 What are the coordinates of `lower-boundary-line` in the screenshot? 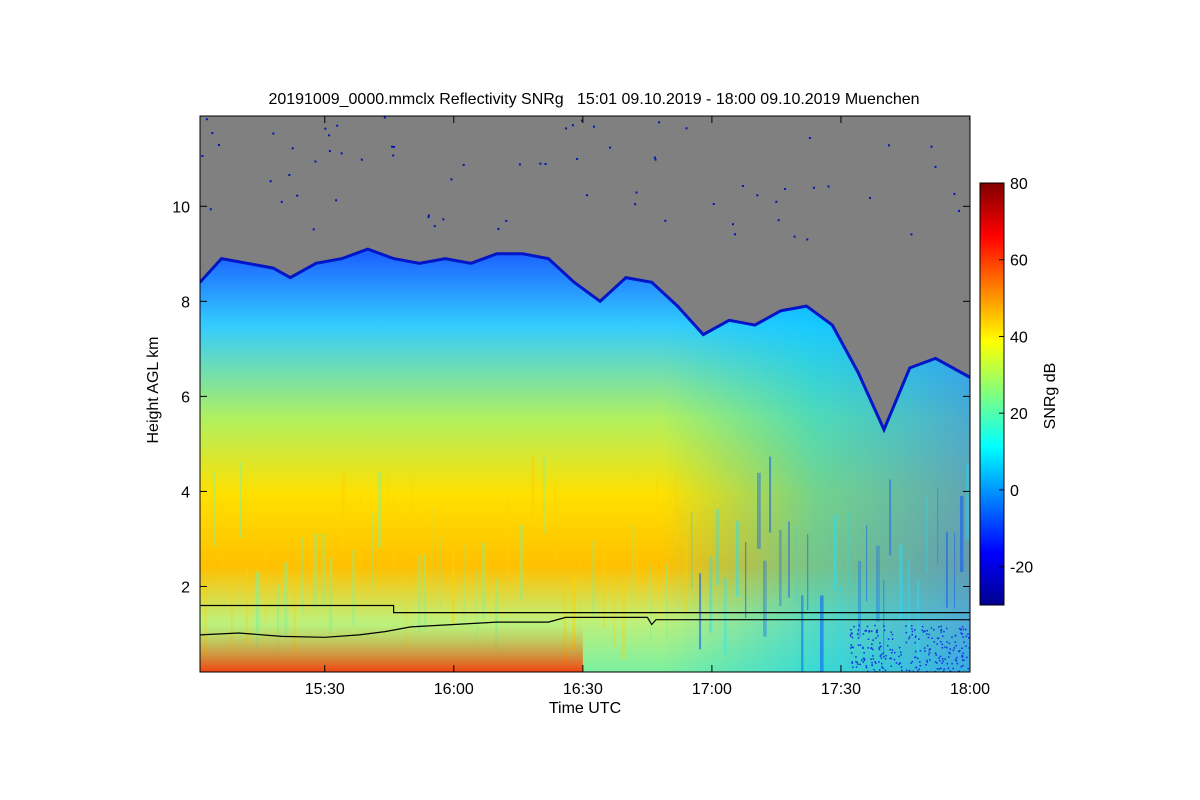 It's located at (585, 627).